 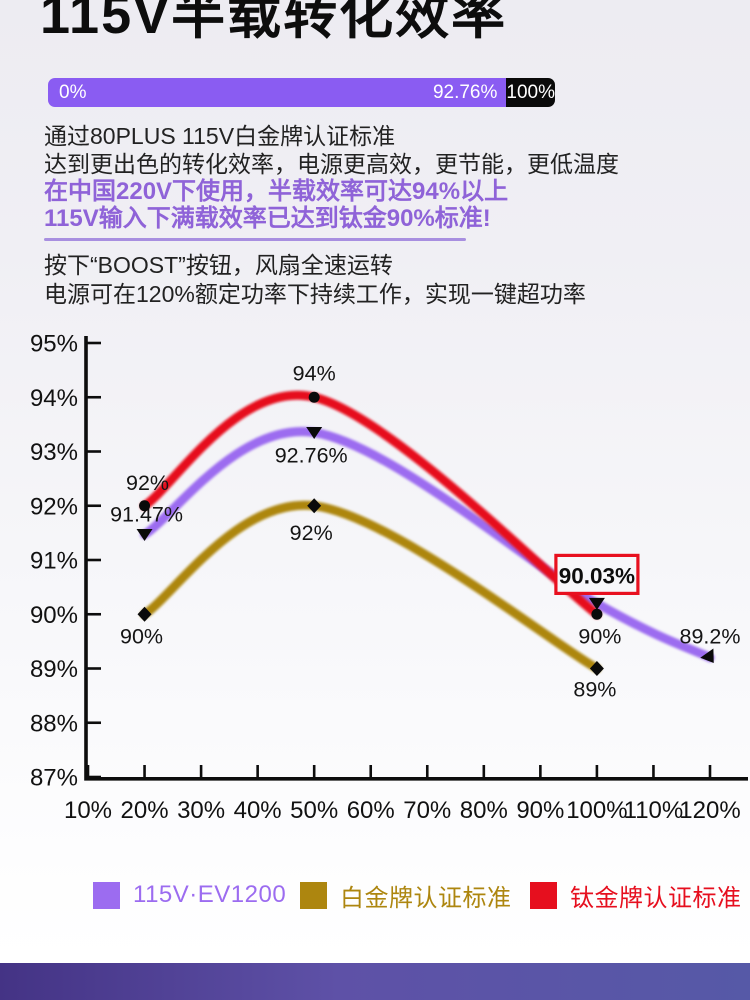 What do you see at coordinates (274, 22) in the screenshot?
I see `page-title: 115V半载转化效率` at bounding box center [274, 22].